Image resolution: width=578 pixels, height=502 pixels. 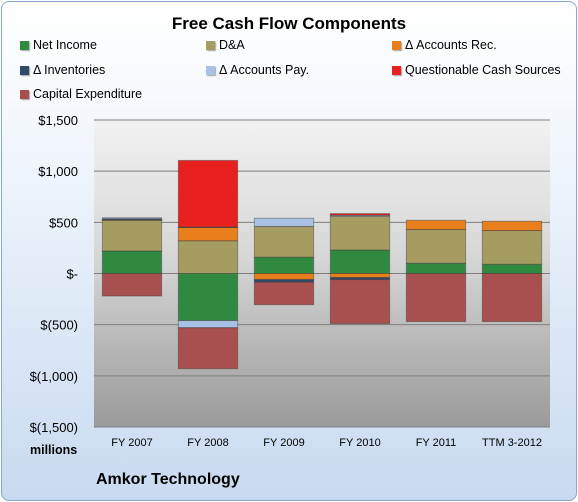 I want to click on legend-label: Δ Accounts Pay., so click(x=264, y=70).